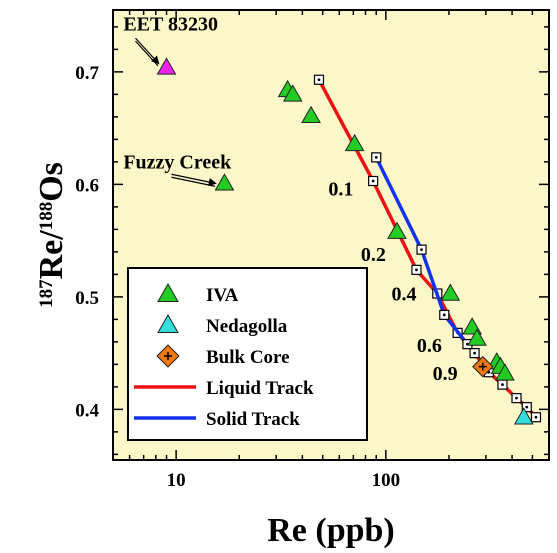 This screenshot has height=553, width=557. Describe the element at coordinates (373, 255) in the screenshot. I see `track-label: 0.2` at that location.